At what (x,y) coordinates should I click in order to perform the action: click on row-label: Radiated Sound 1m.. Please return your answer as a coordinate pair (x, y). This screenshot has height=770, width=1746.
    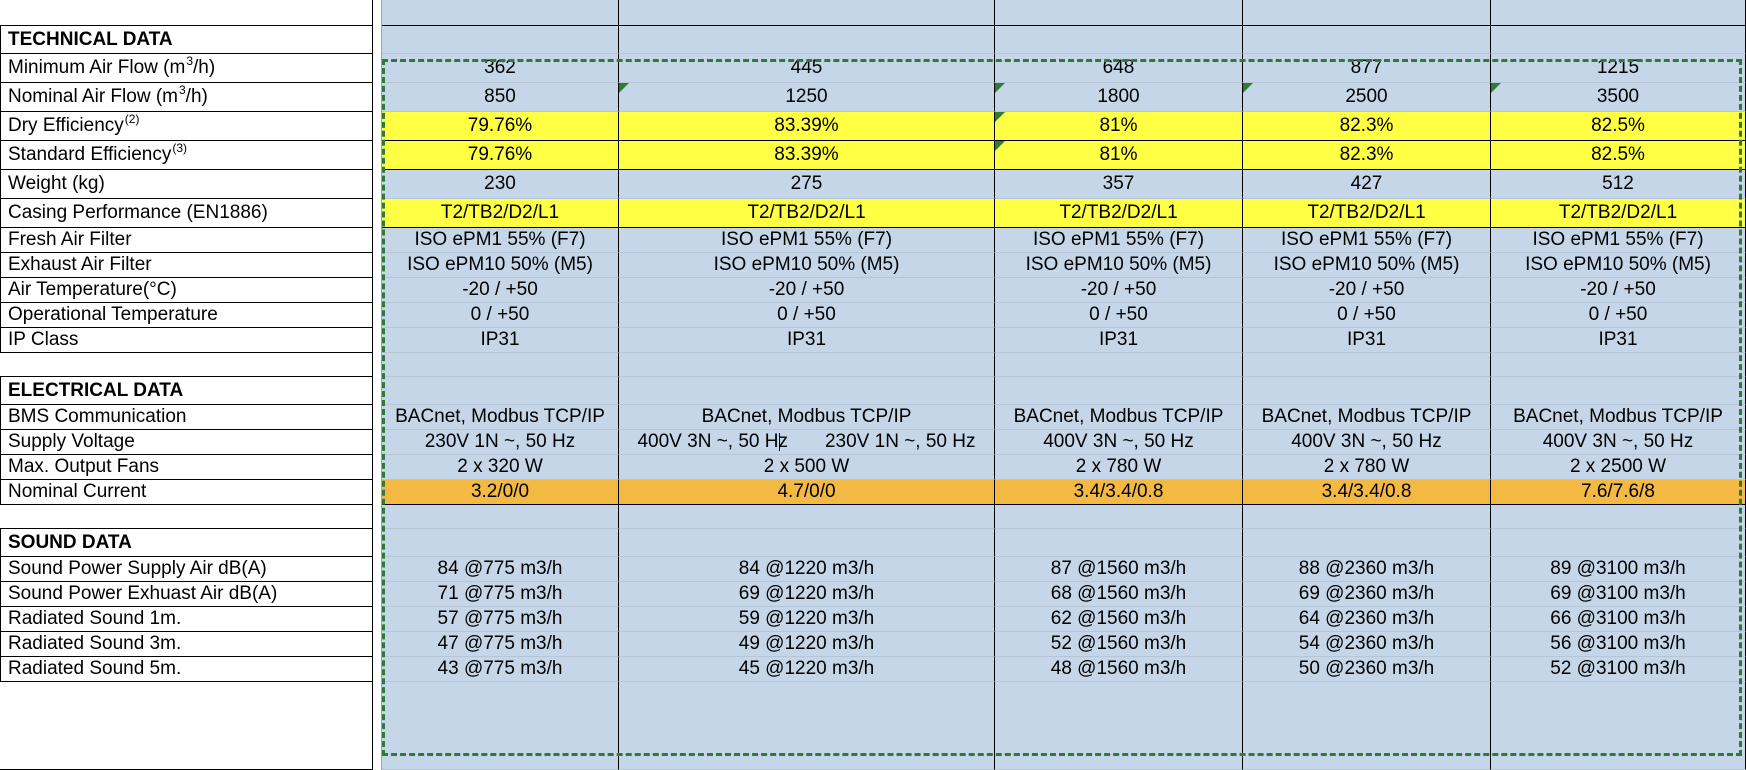
    Looking at the image, I should click on (186, 619).